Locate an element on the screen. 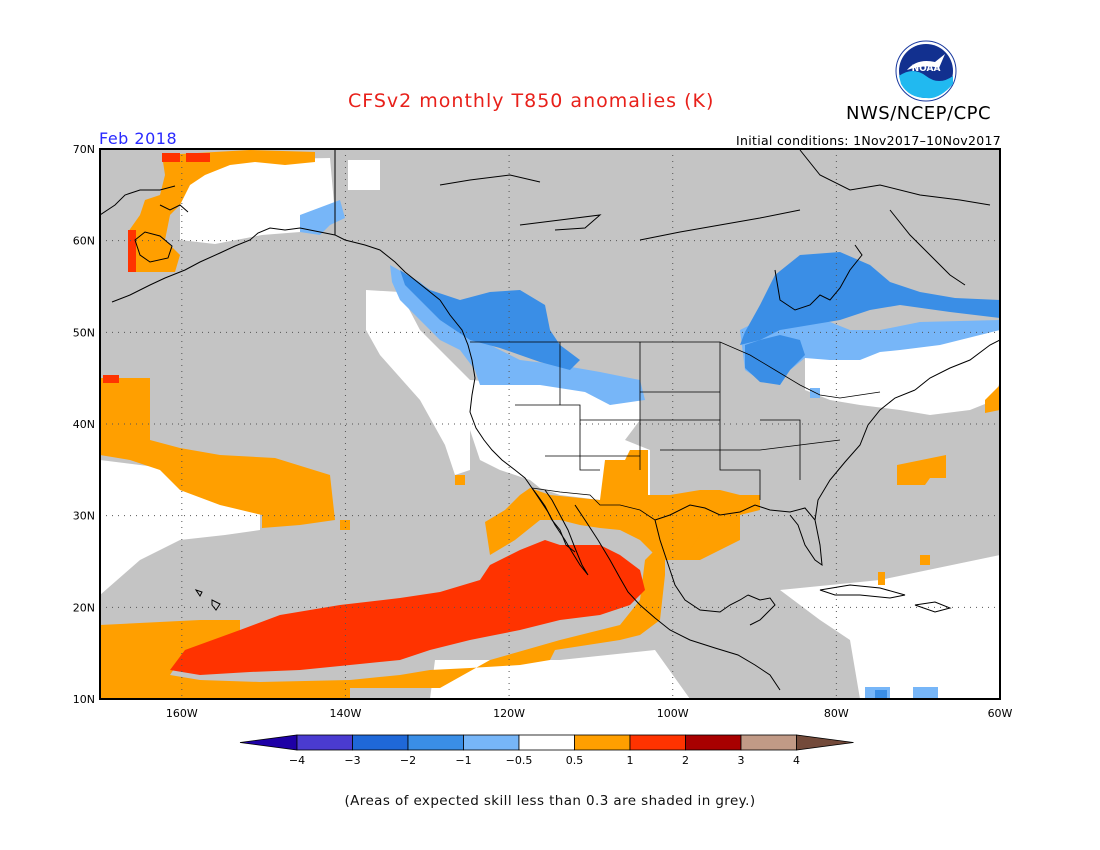 The width and height of the screenshot is (1100, 850). colorbar-tick-label: −0.5 is located at coordinates (519, 760).